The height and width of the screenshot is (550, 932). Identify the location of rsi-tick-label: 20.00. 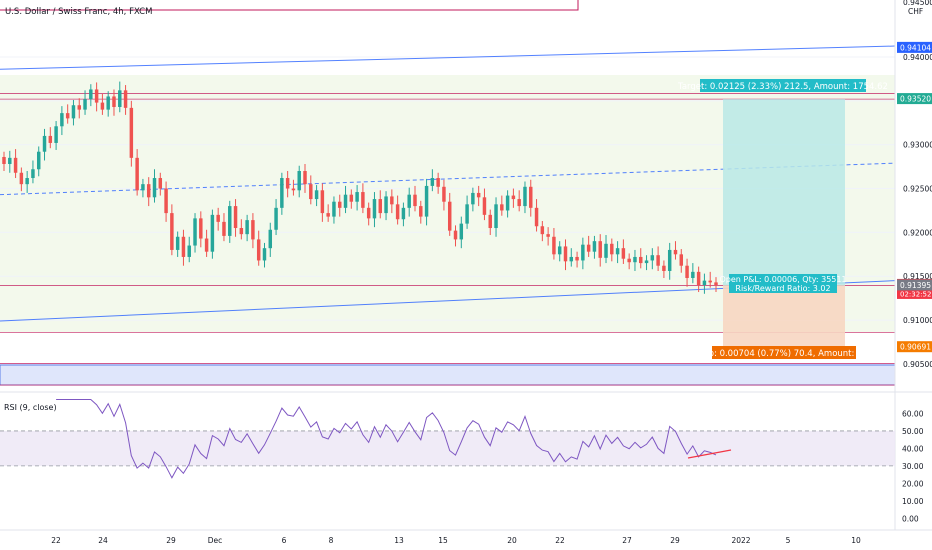
(913, 483).